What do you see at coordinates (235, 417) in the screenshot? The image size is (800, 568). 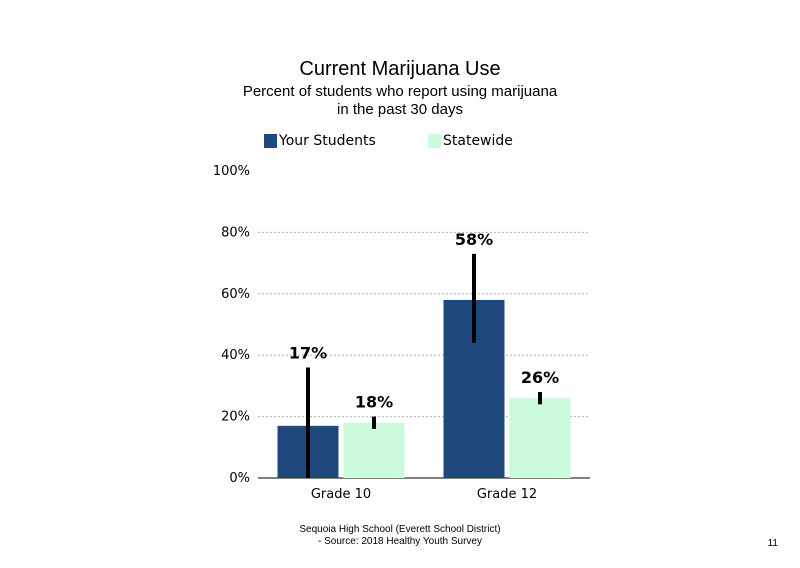 I see `y-tick-label: 20%` at bounding box center [235, 417].